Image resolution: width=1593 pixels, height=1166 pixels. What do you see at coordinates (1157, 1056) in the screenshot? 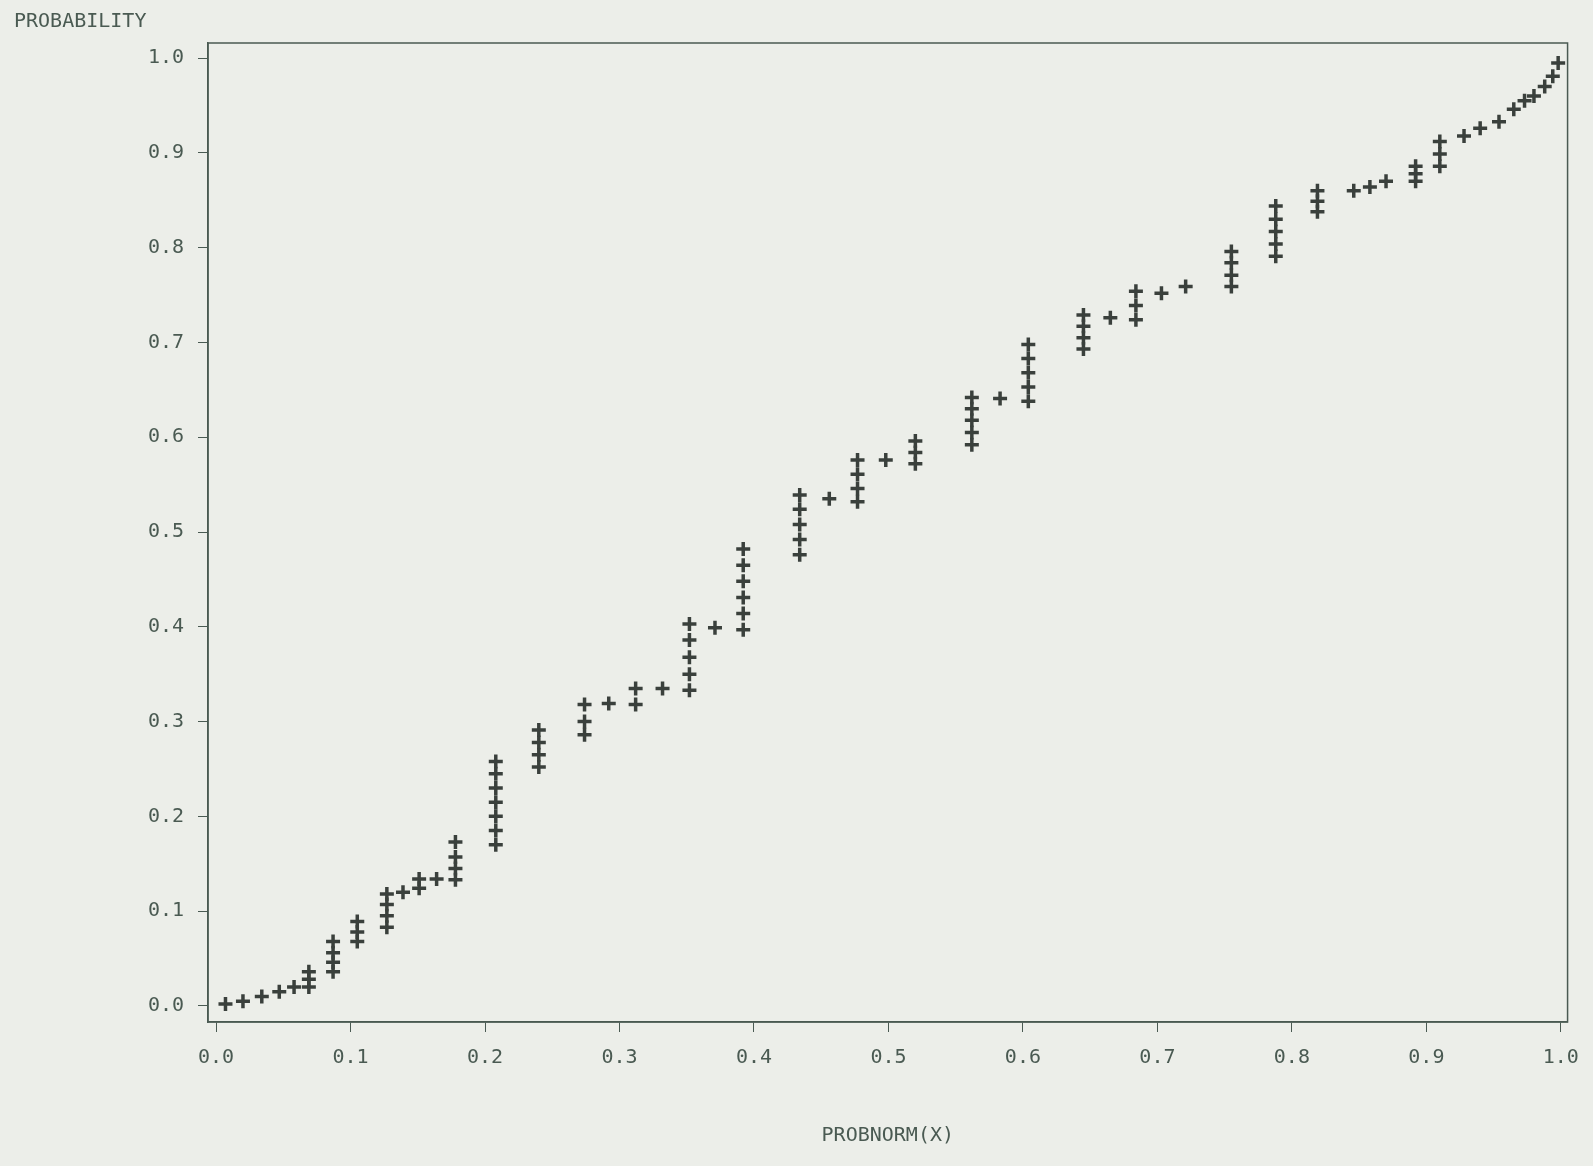
I see `x-tick-label: 0.7` at bounding box center [1157, 1056].